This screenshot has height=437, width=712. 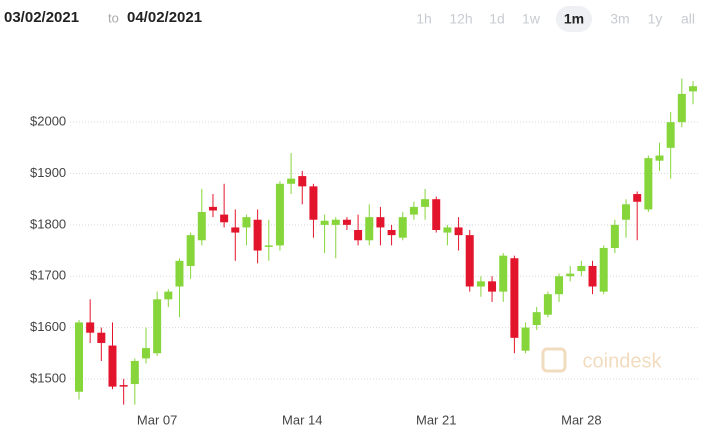 I want to click on y-tick-label: $1700, so click(x=48, y=275).